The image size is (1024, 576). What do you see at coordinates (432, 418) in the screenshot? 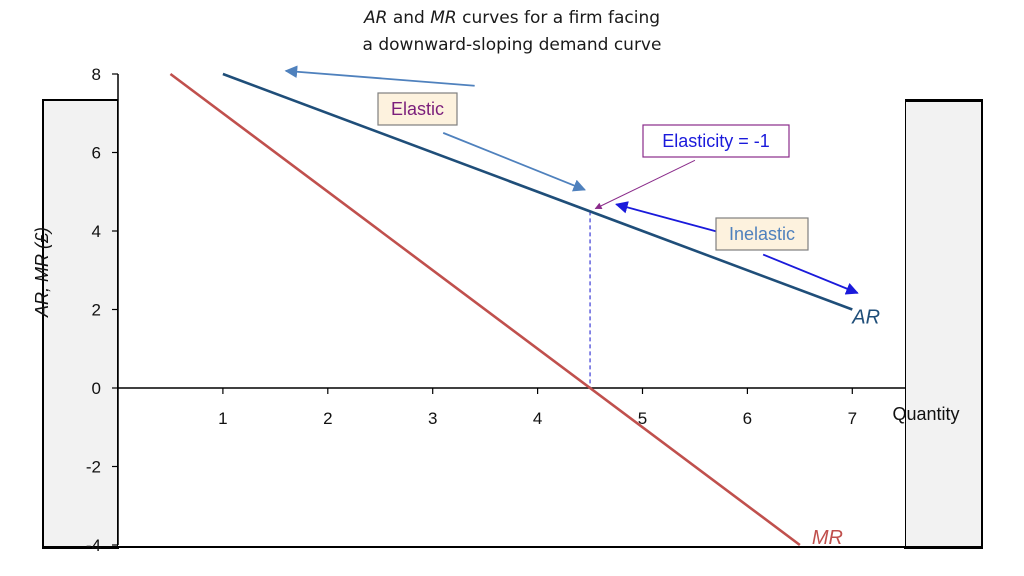
I see `x-tick-label: 3` at bounding box center [432, 418].